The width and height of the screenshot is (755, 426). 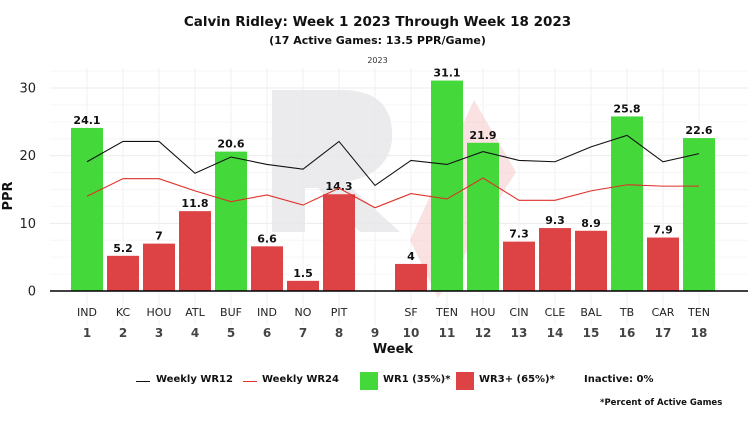 What do you see at coordinates (517, 379) in the screenshot?
I see `legend-wr3-label: WR3+ (65%)*` at bounding box center [517, 379].